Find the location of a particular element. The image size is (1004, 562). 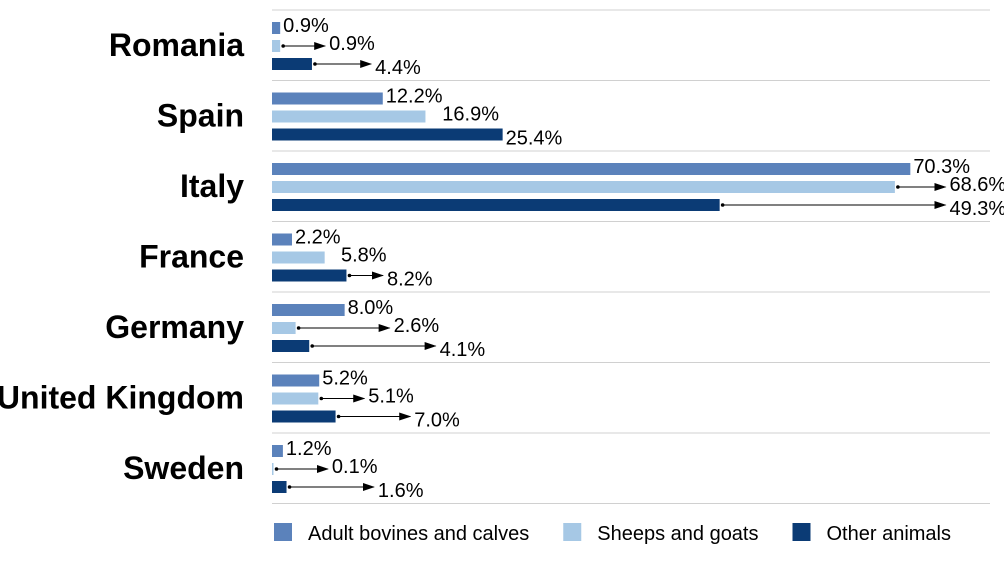

data-label-other-animals: 4.4% is located at coordinates (398, 68).